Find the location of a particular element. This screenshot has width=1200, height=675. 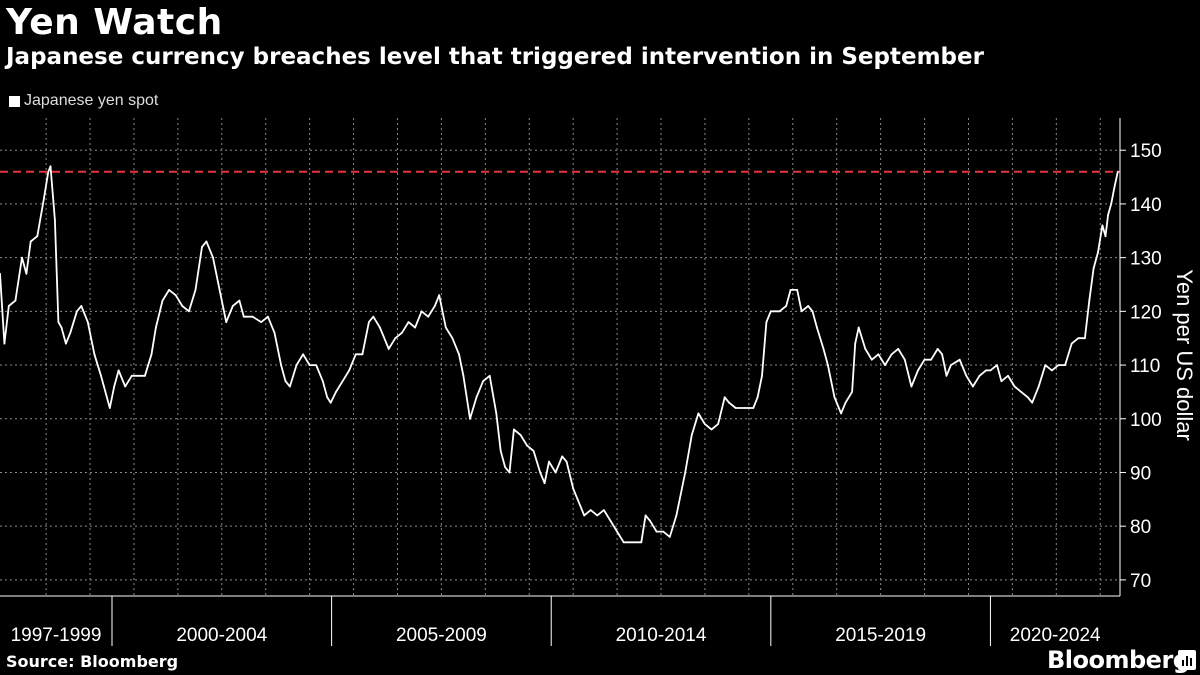

y-tick-label: 80 is located at coordinates (1140, 527).